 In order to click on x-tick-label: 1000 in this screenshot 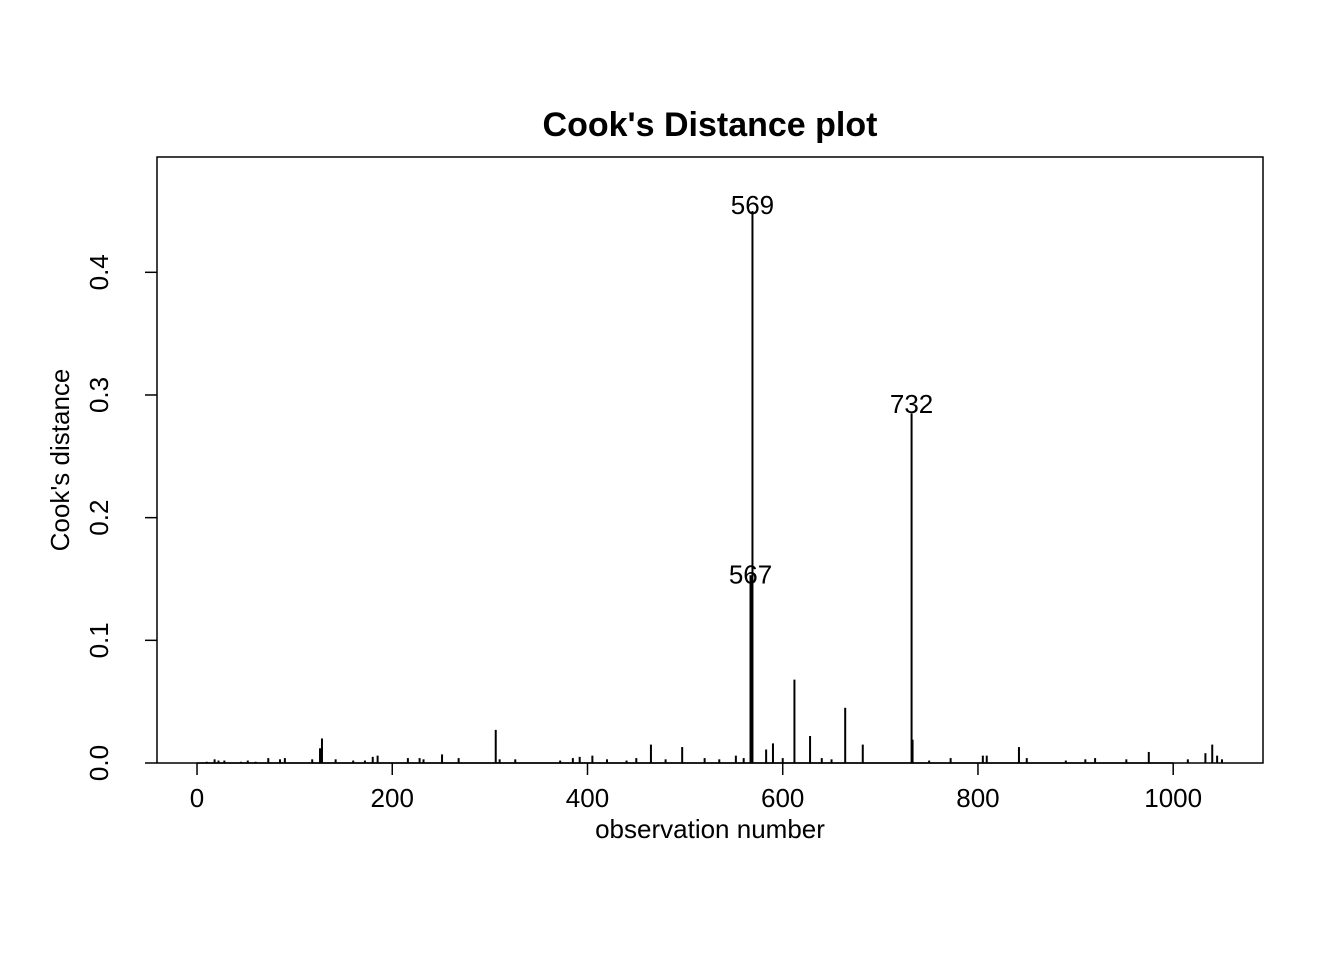, I will do `click(1173, 798)`.